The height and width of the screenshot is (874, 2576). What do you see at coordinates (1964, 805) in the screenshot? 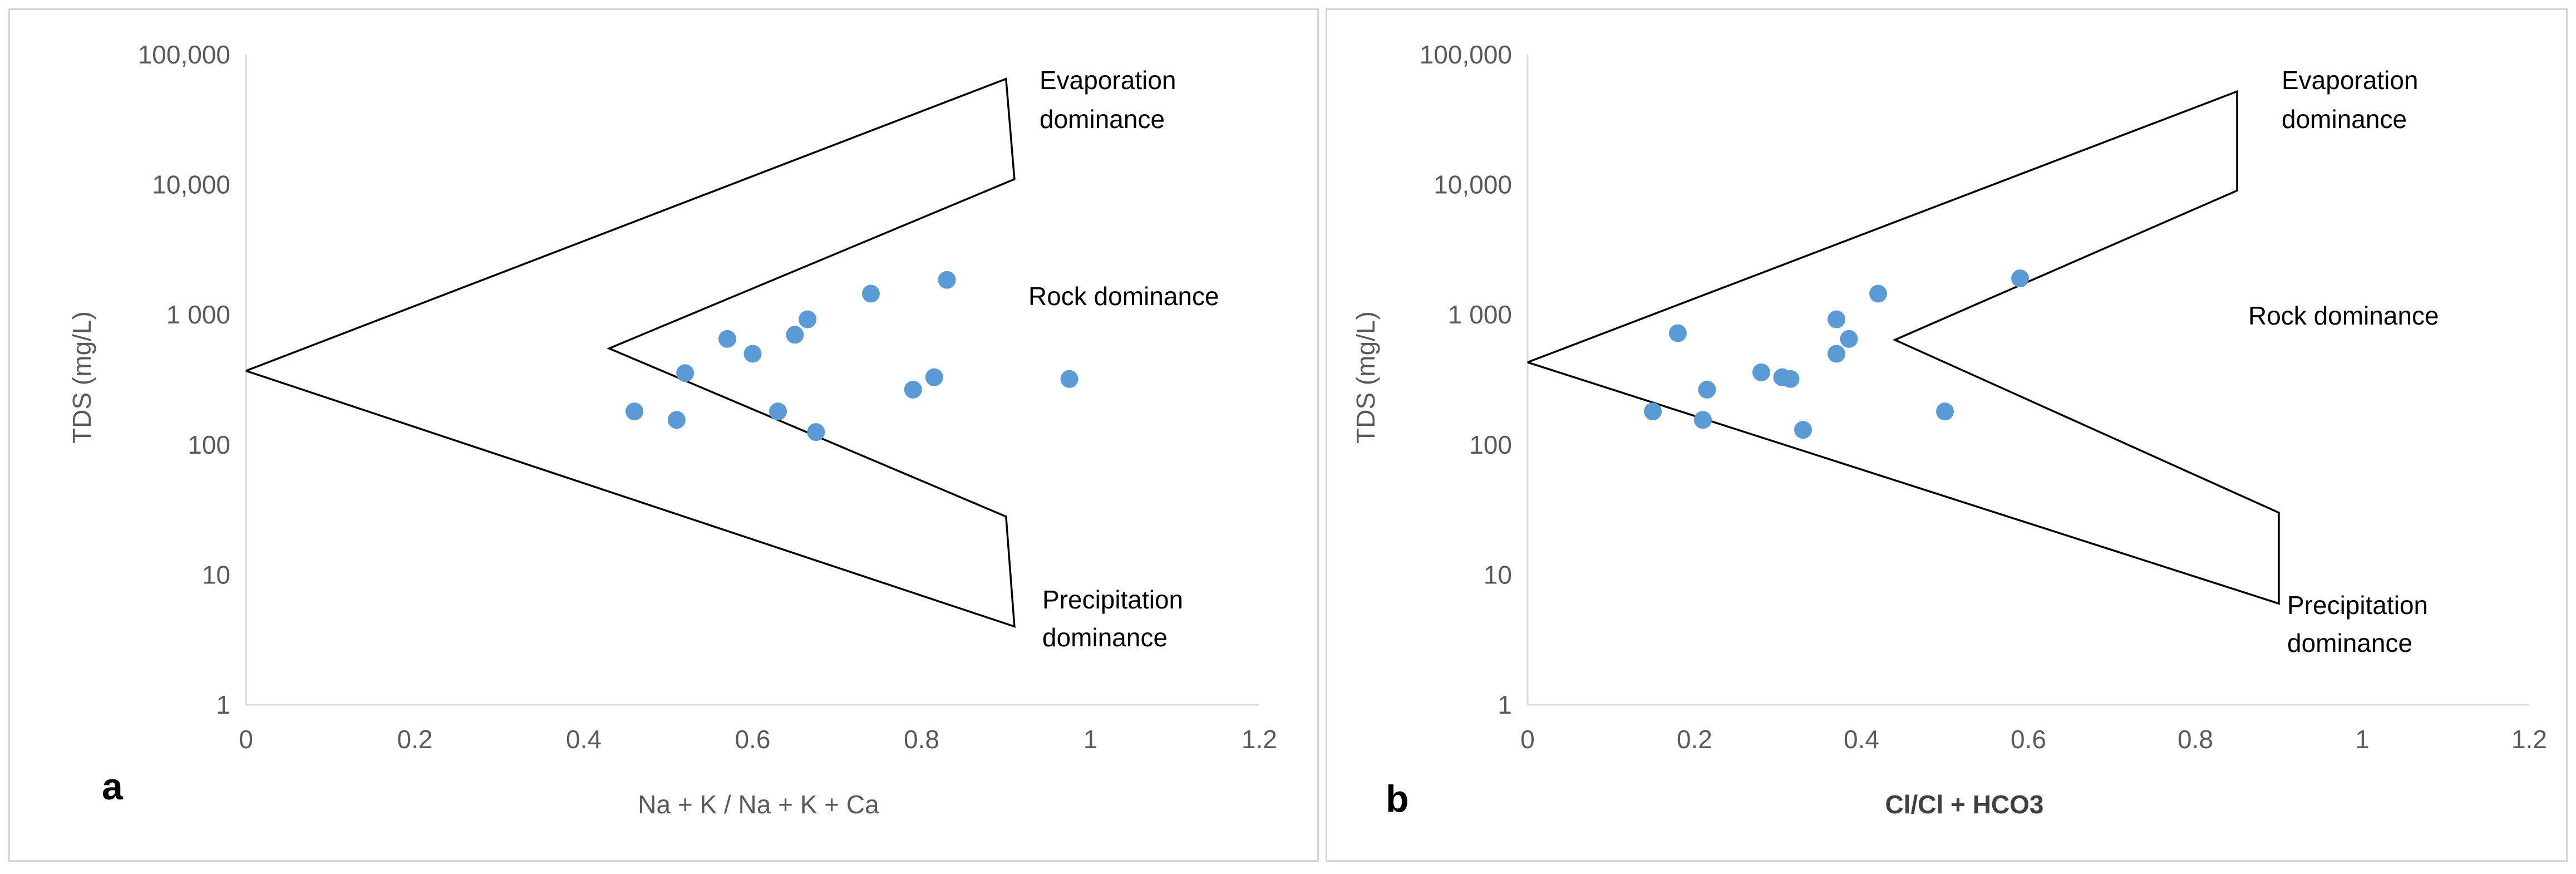
I see `x-axis-title: Cl/Cl + HCO3` at bounding box center [1964, 805].